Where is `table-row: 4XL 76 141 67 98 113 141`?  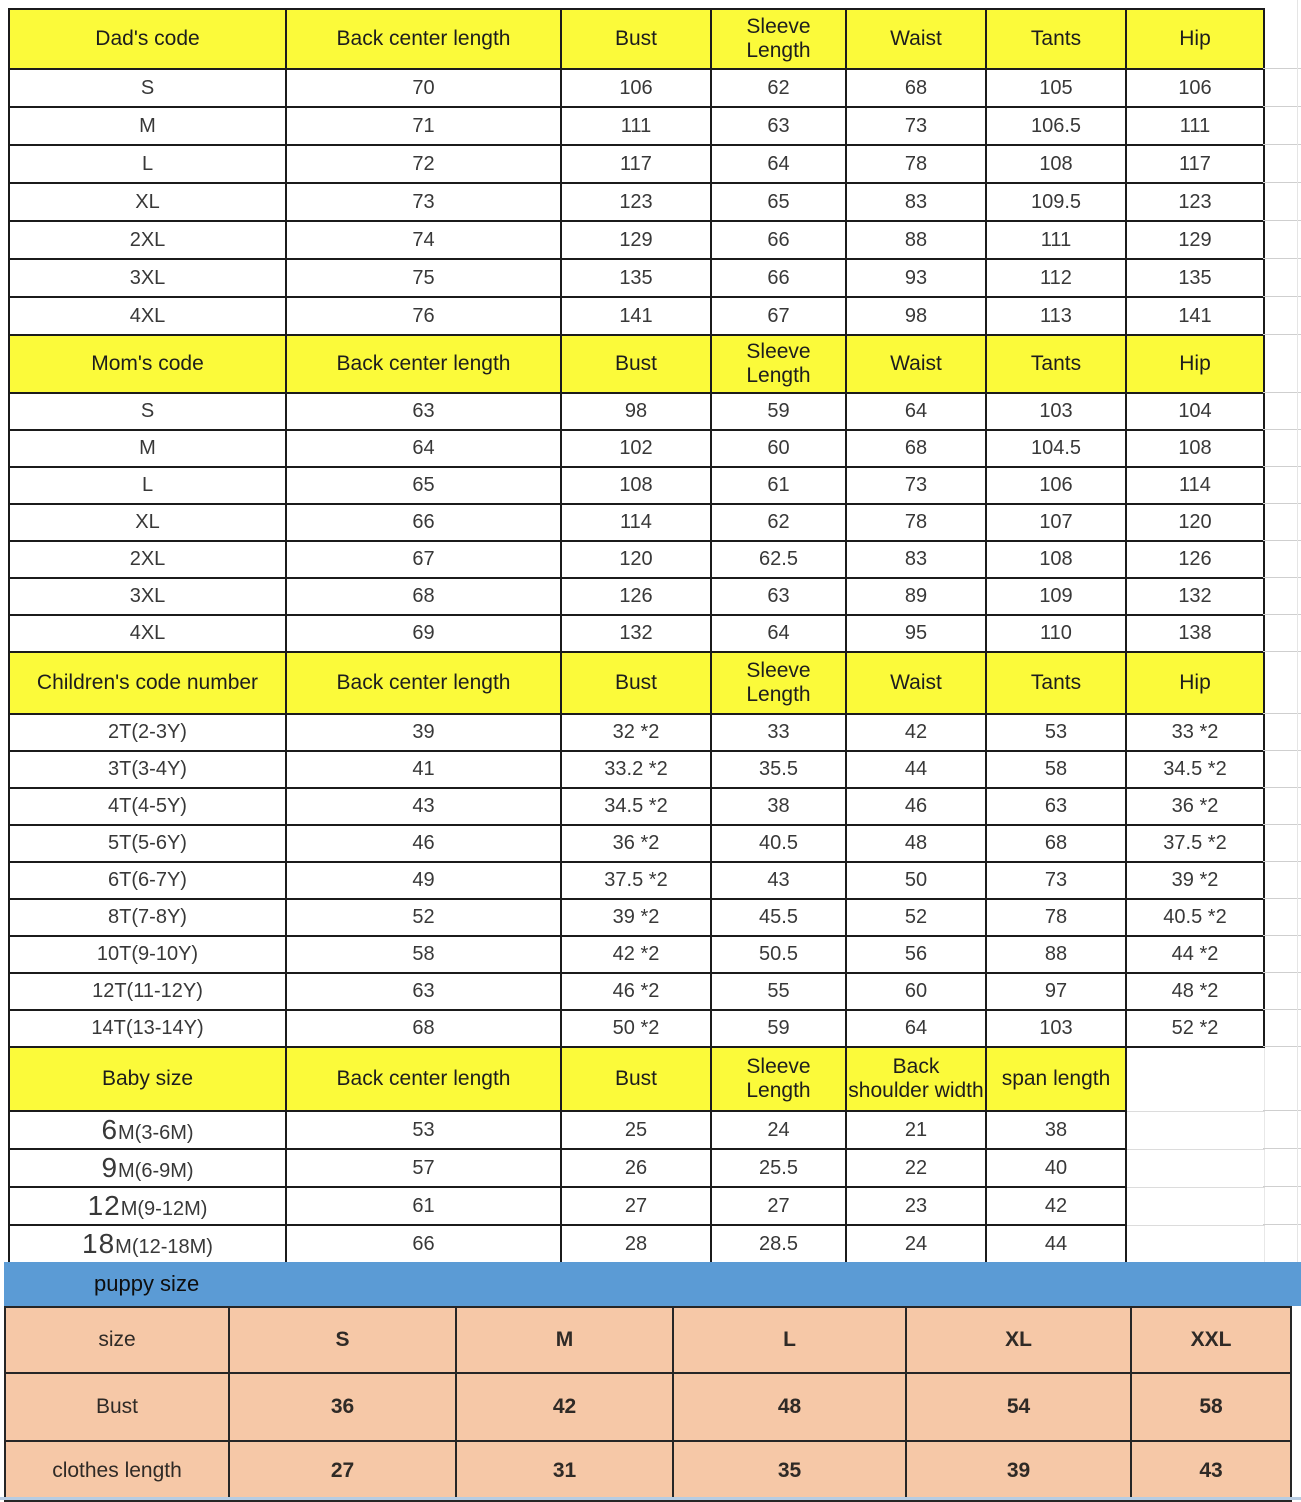 table-row: 4XL 76 141 67 98 113 141 is located at coordinates (636, 316).